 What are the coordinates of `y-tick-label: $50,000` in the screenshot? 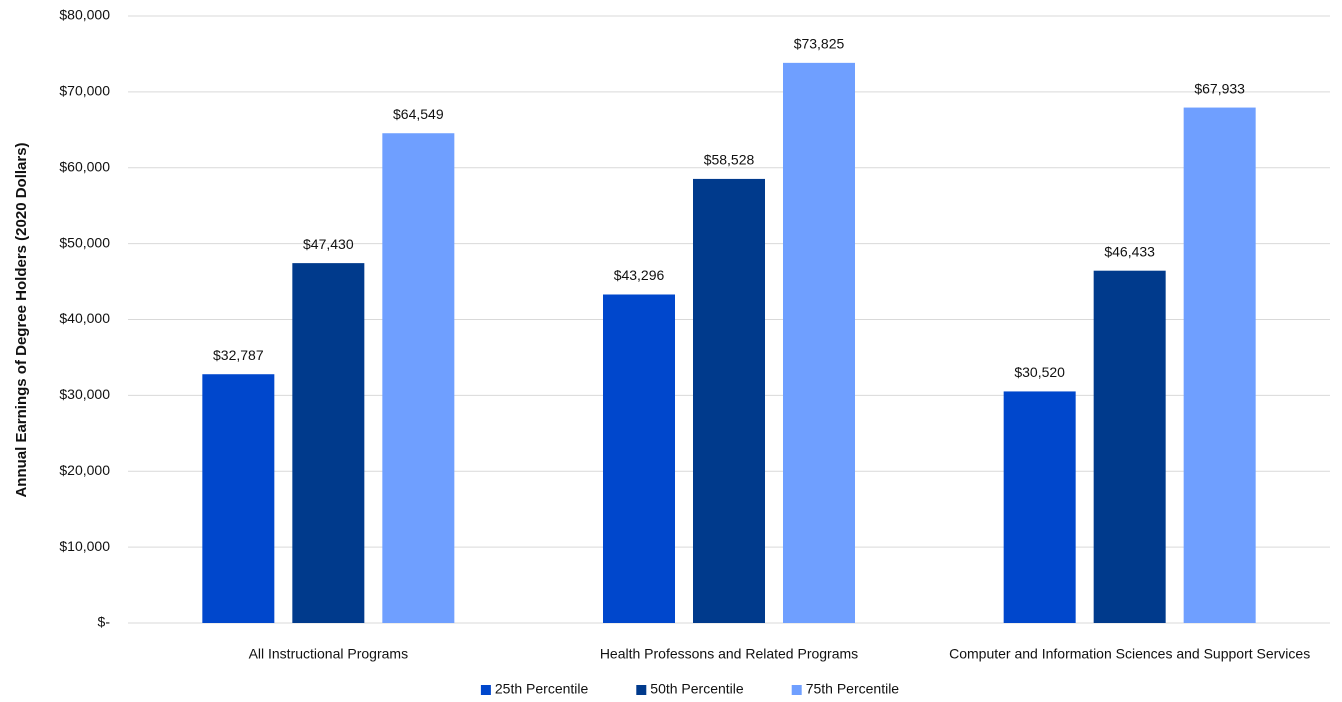 It's located at (84, 242).